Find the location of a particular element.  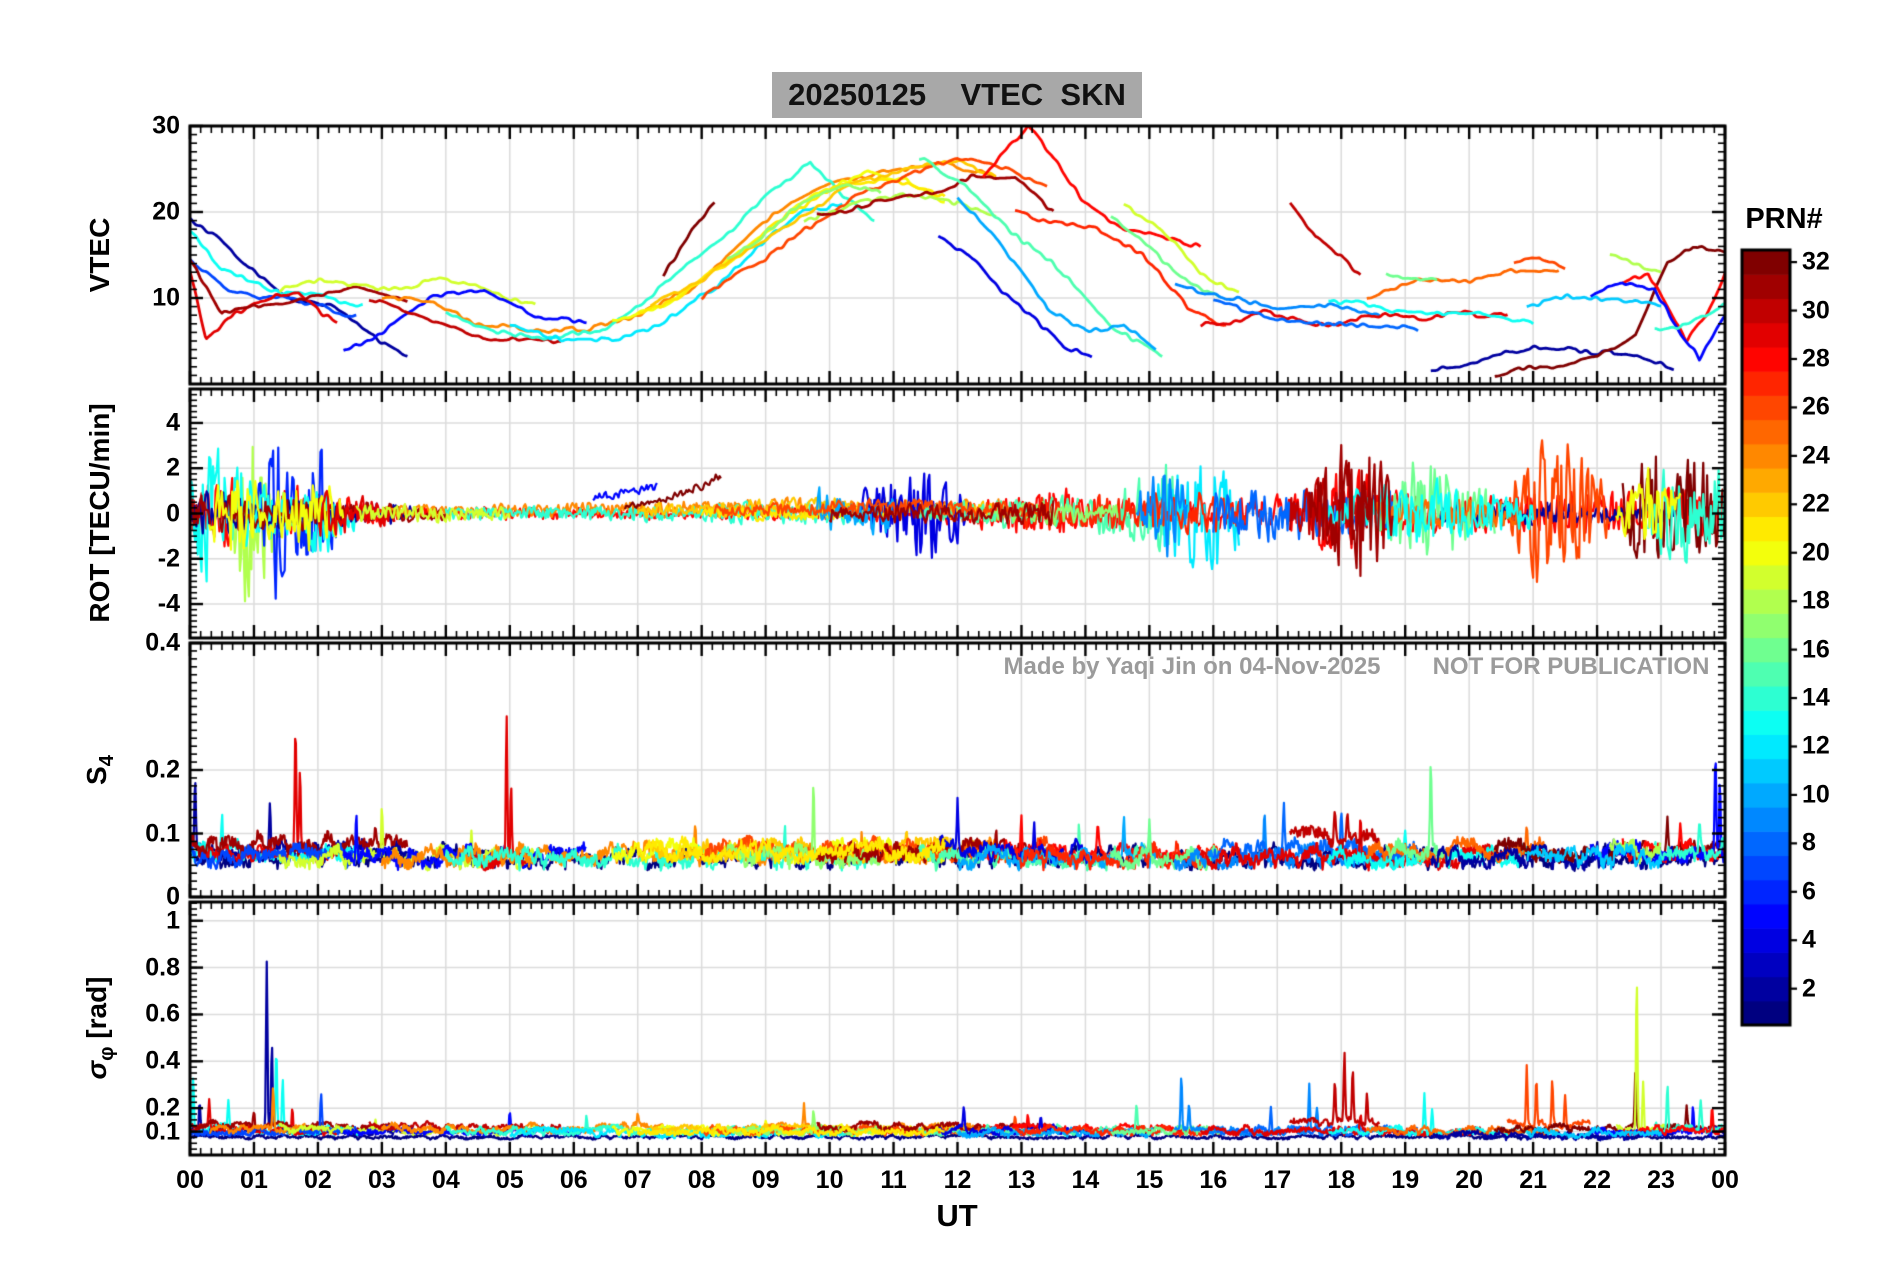

y-tick-label: 10 is located at coordinates (166, 297).